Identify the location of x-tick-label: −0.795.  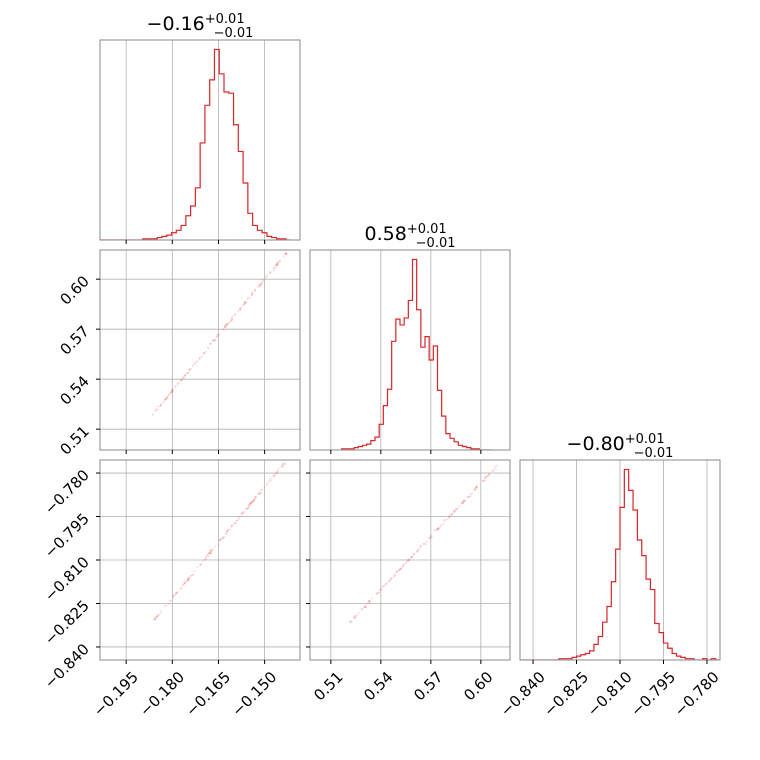
(653, 694).